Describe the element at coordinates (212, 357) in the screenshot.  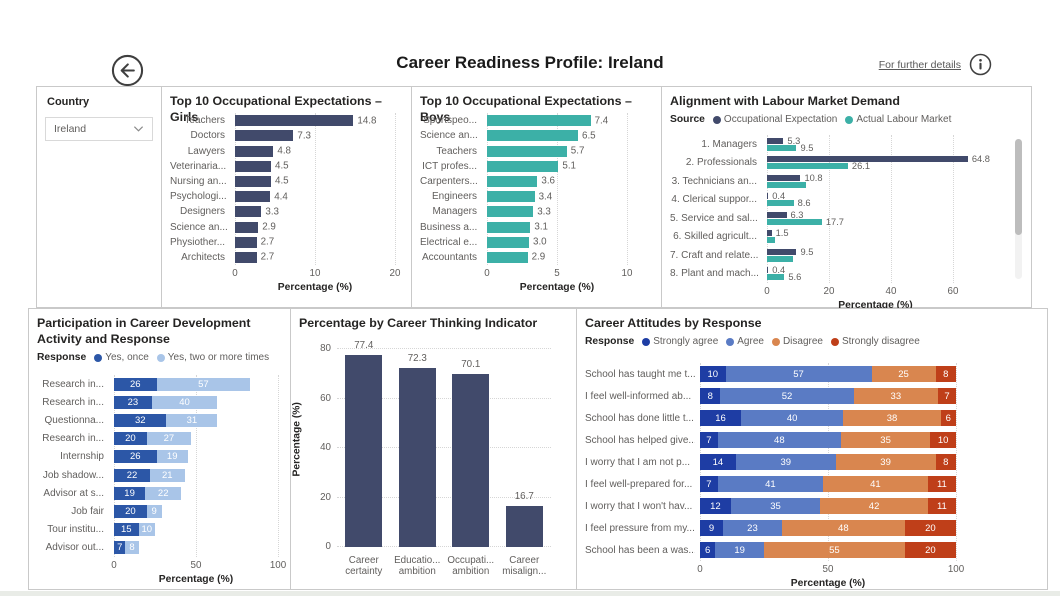
I see `legend-item: Yes, two or more times` at that location.